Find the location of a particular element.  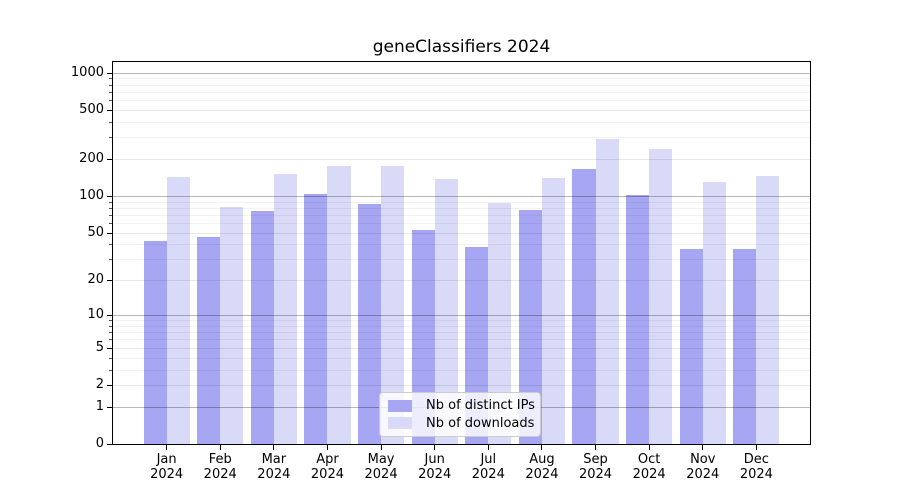

x-tick-label: Jul 2024 is located at coordinates (488, 467).